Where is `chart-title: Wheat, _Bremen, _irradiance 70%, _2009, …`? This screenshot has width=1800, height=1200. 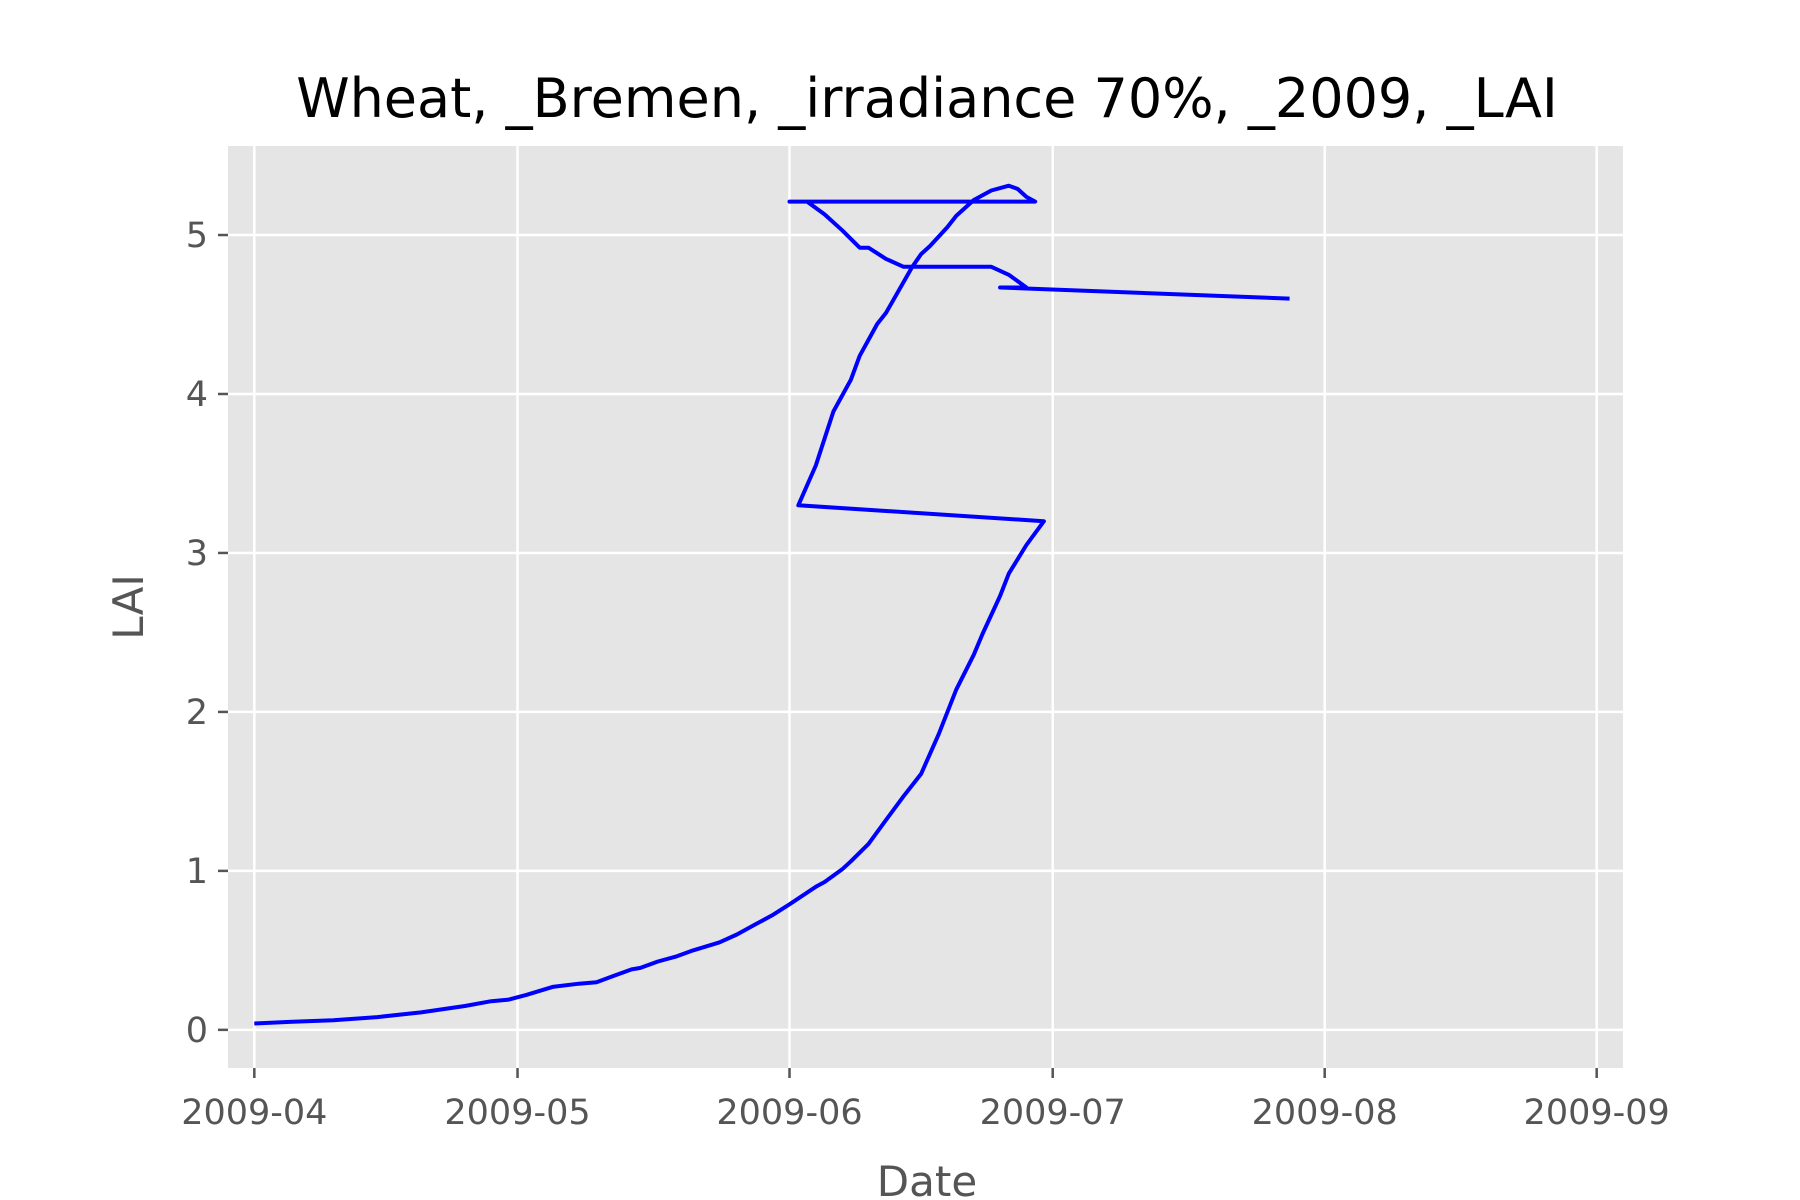 chart-title: Wheat, _Bremen, _irradiance 70%, _2009, … is located at coordinates (927, 98).